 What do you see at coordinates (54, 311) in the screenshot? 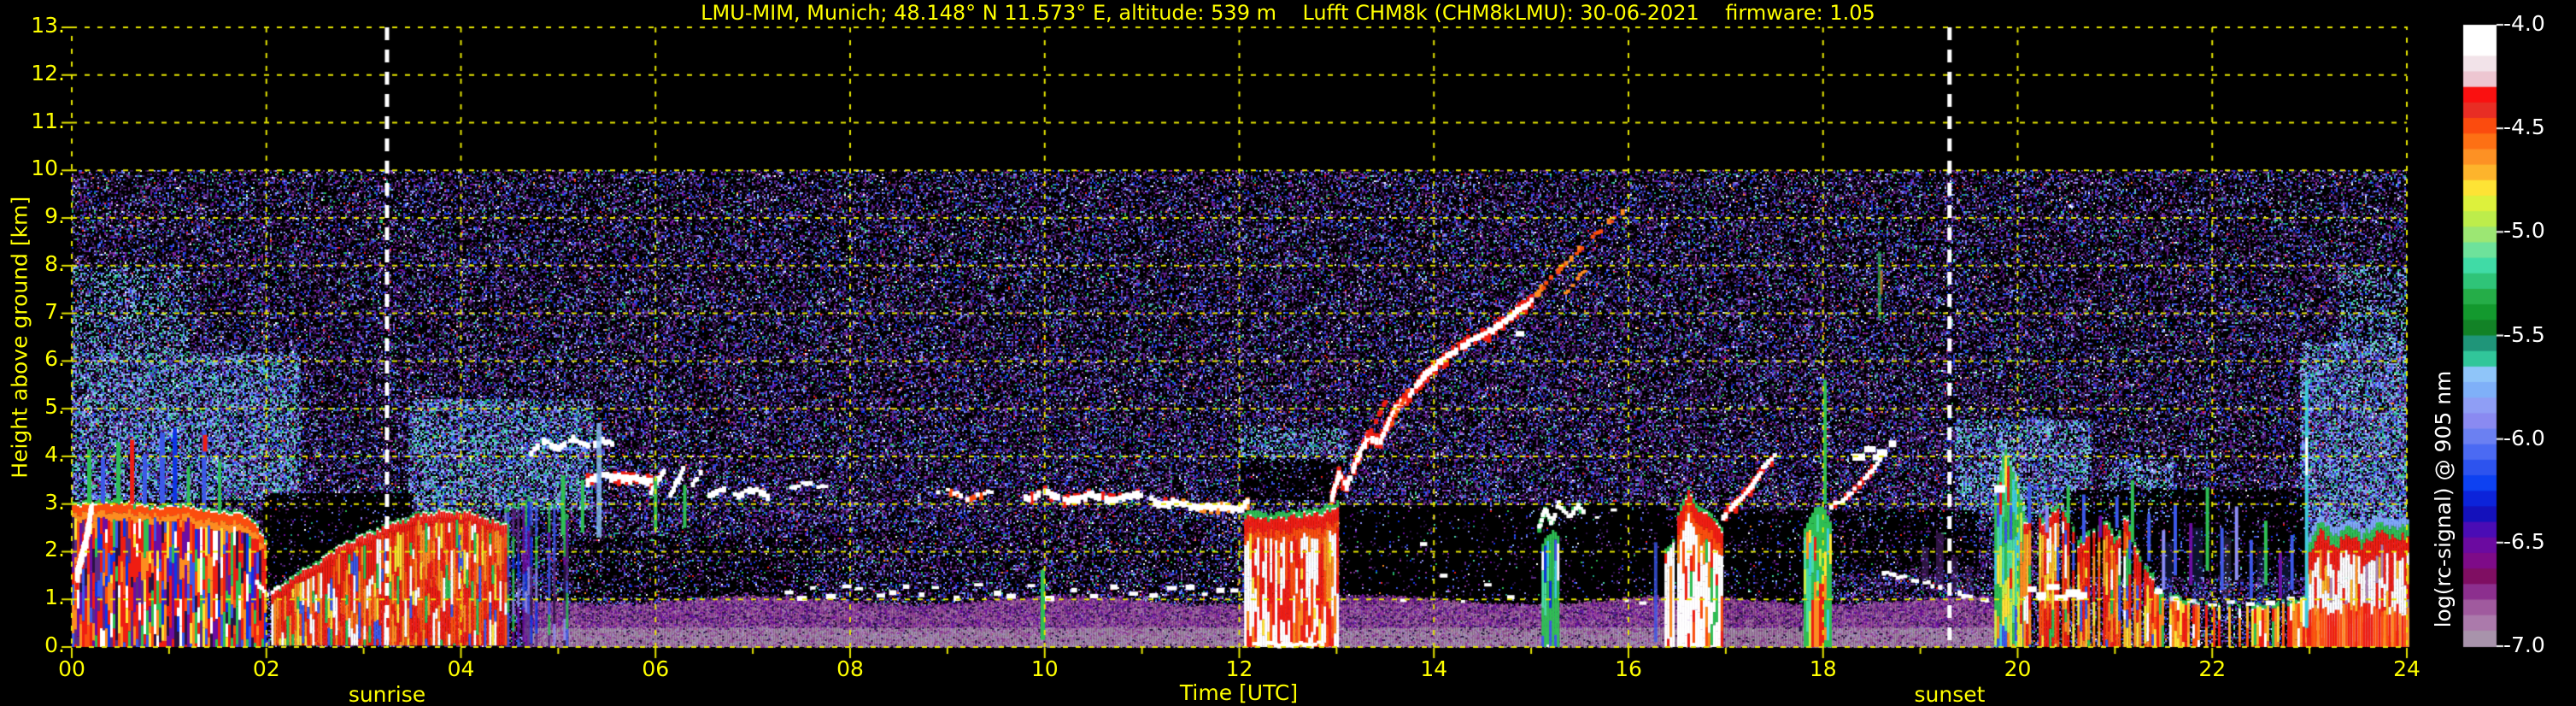
I see `y-tick-label: 7.` at bounding box center [54, 311].